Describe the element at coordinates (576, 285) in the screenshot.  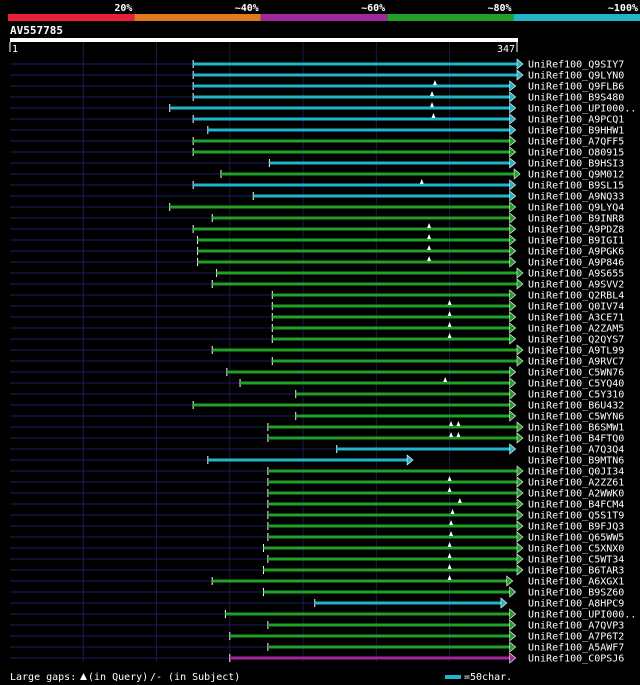
I see `hit-label: UniRef100_A9SVV2` at that location.